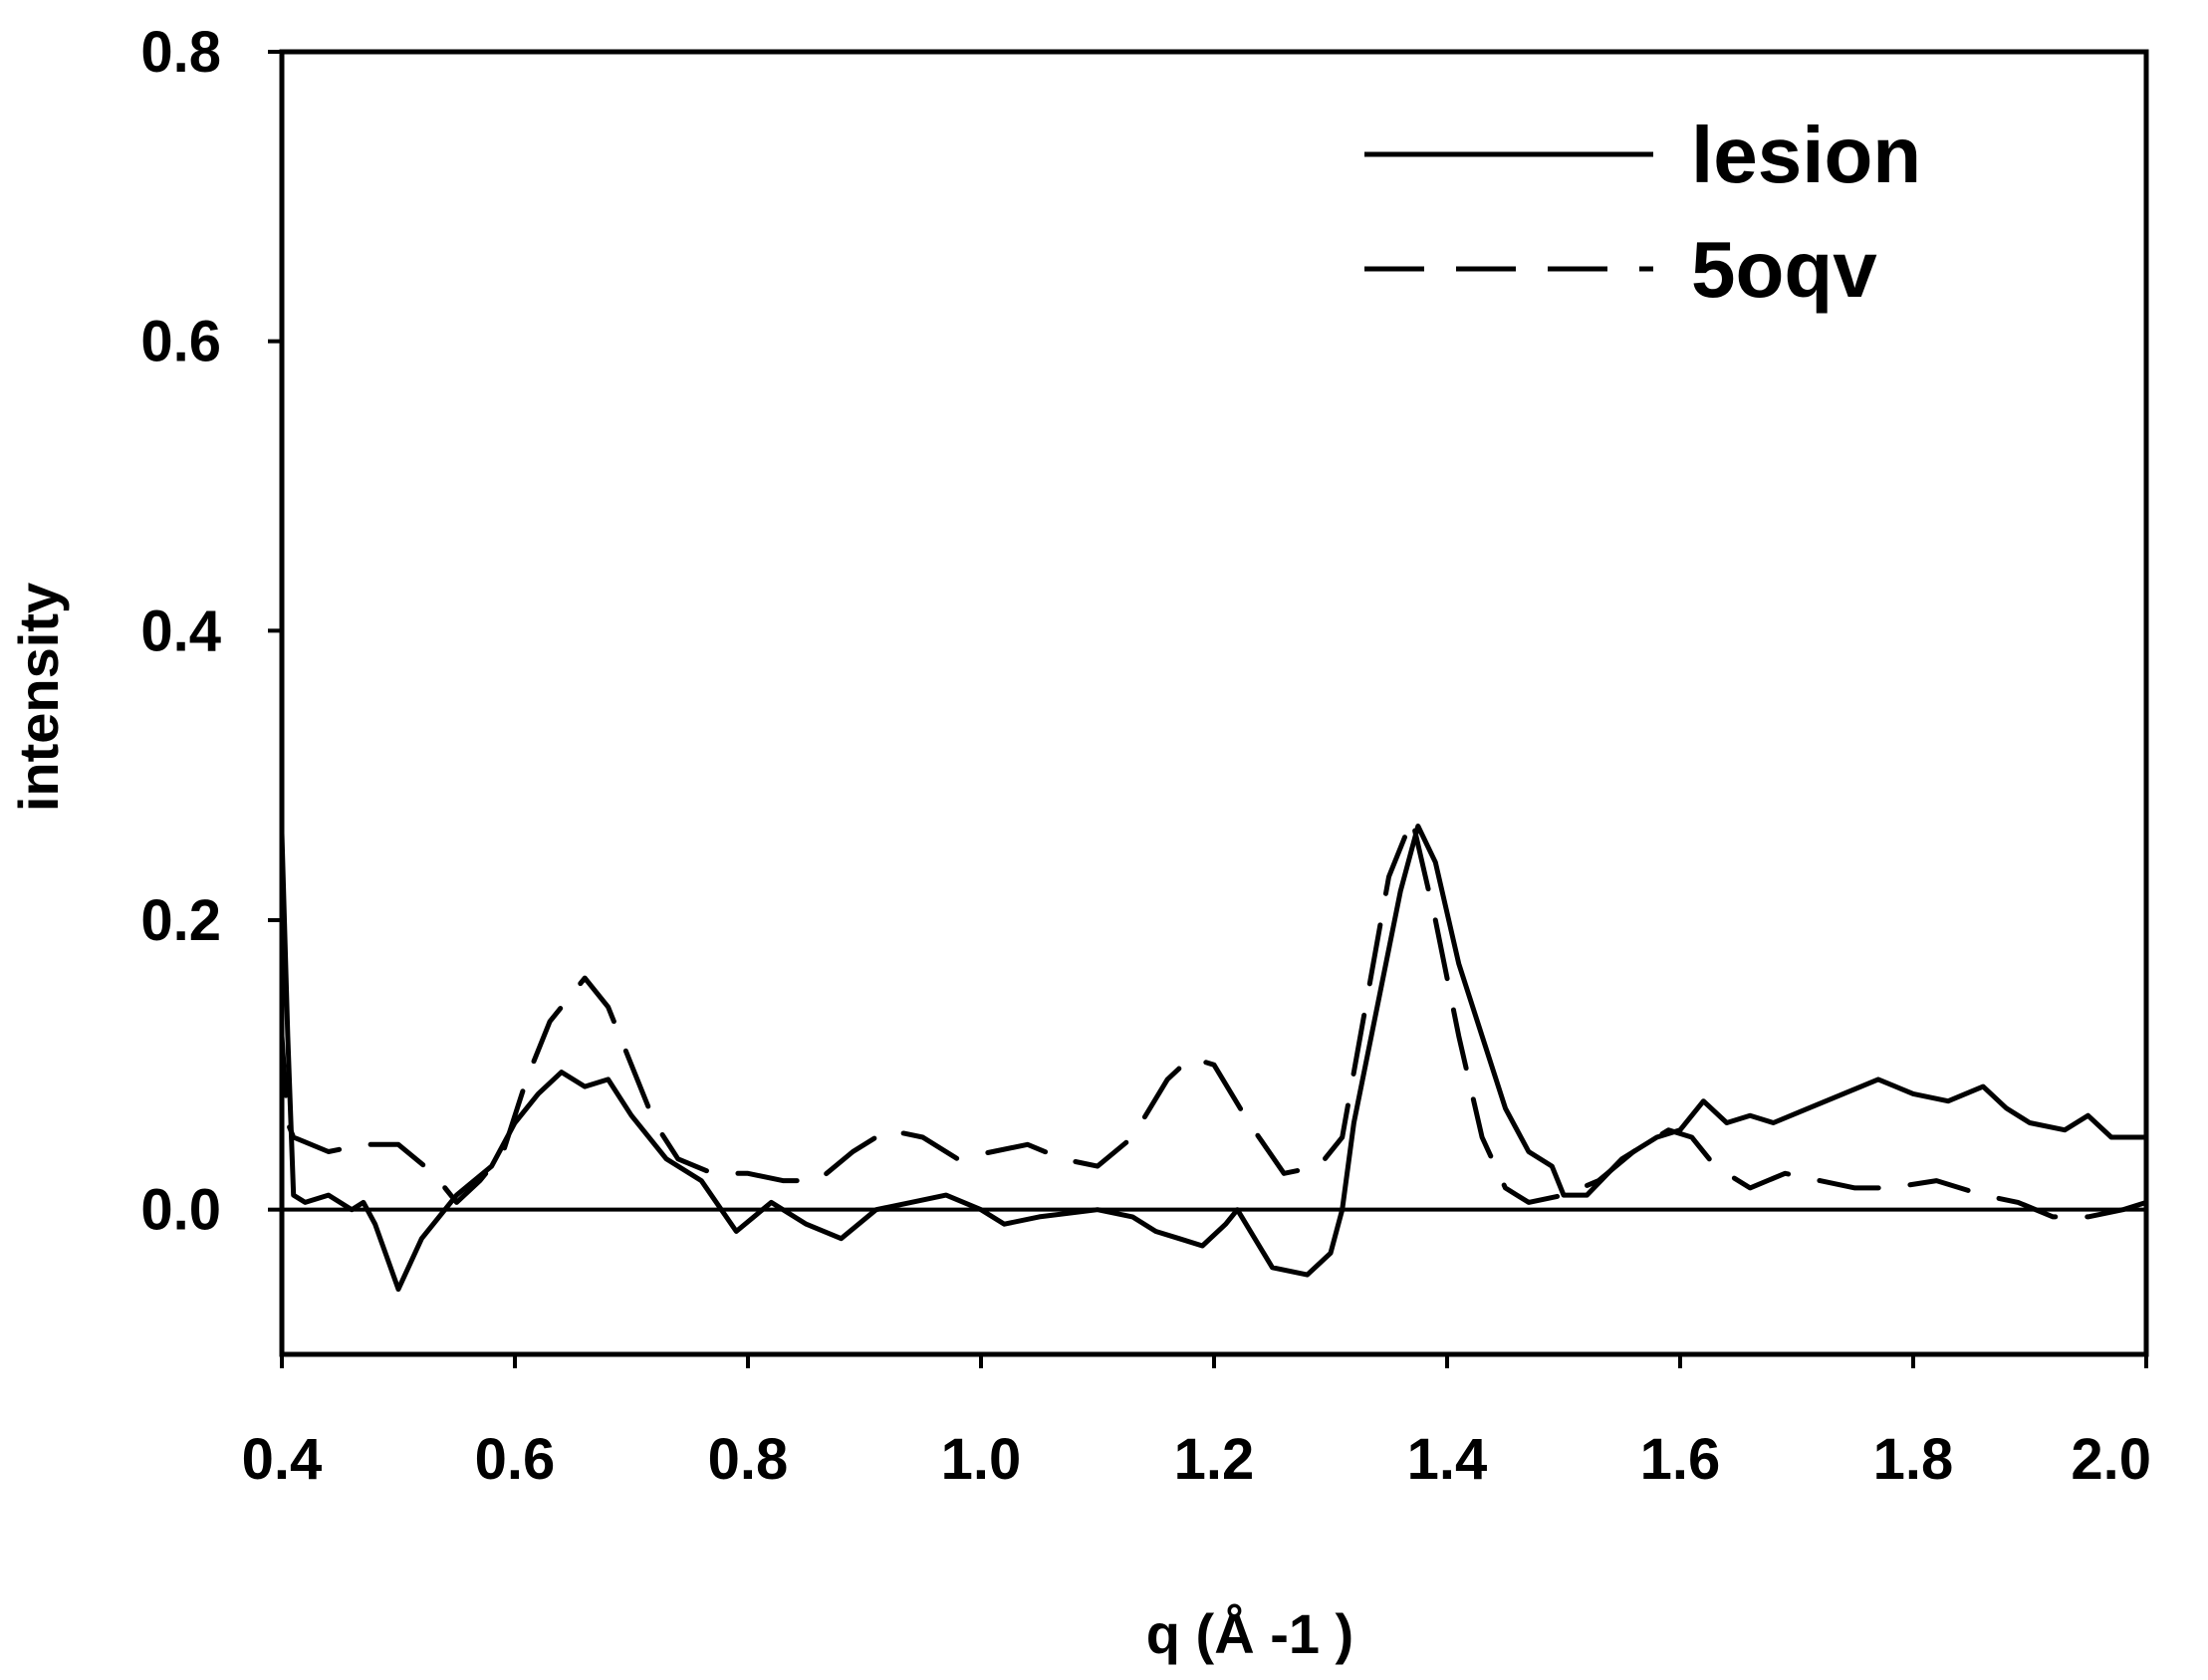 The width and height of the screenshot is (2208, 1680). Describe the element at coordinates (1913, 1459) in the screenshot. I see `x-tick-label: 1.8` at that location.